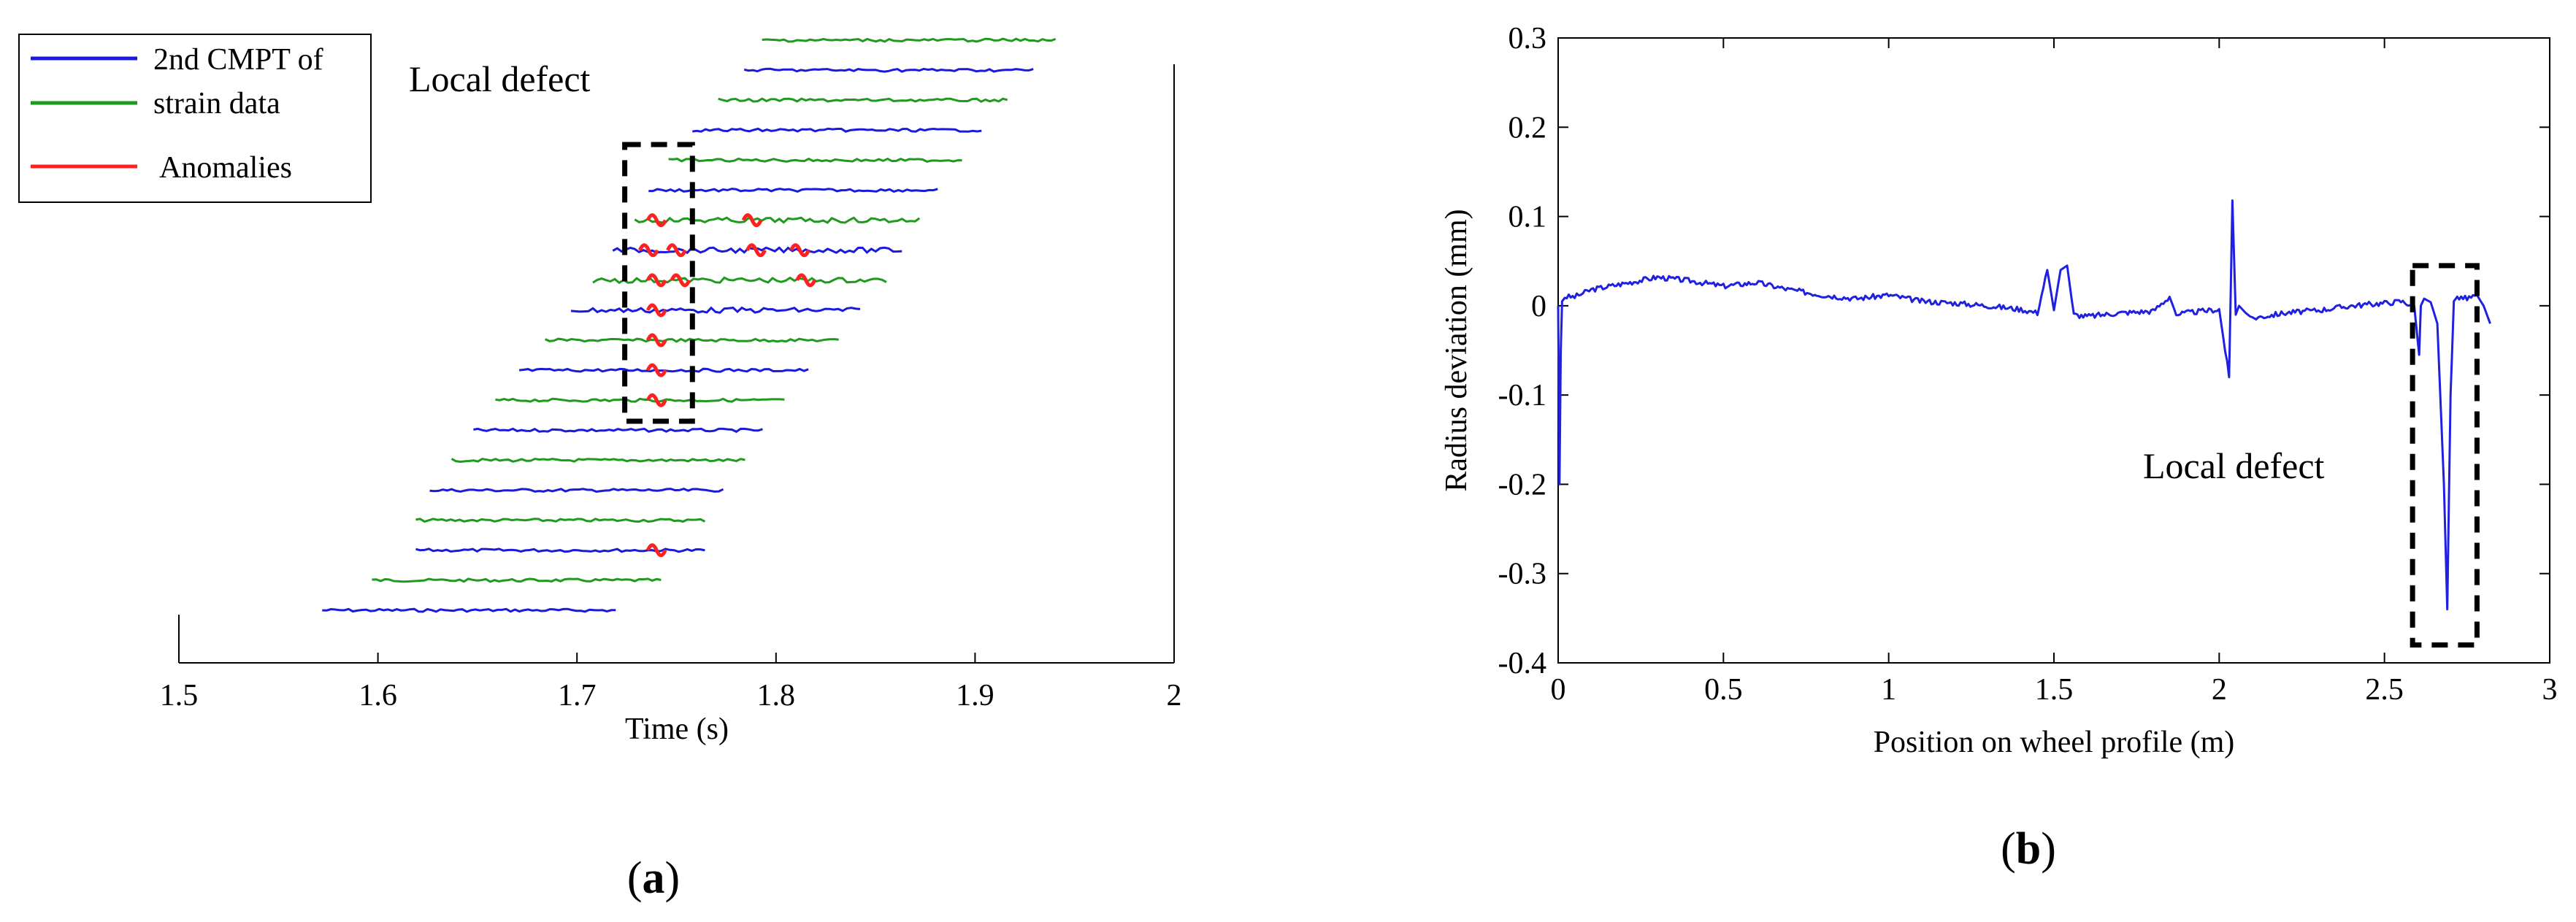 The image size is (2576, 922). I want to click on x-tick-label-a: 1.6, so click(378, 696).